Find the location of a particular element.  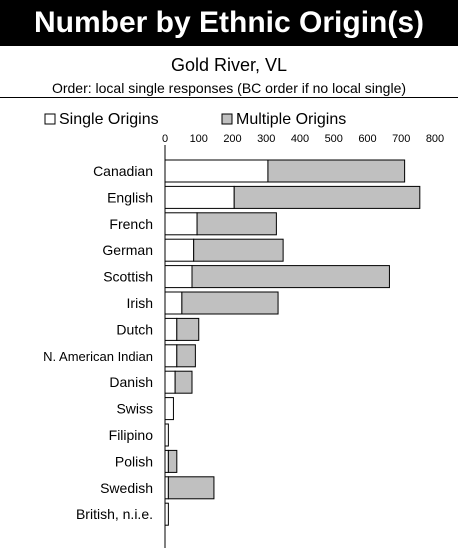

category-label: Irish is located at coordinates (140, 303).